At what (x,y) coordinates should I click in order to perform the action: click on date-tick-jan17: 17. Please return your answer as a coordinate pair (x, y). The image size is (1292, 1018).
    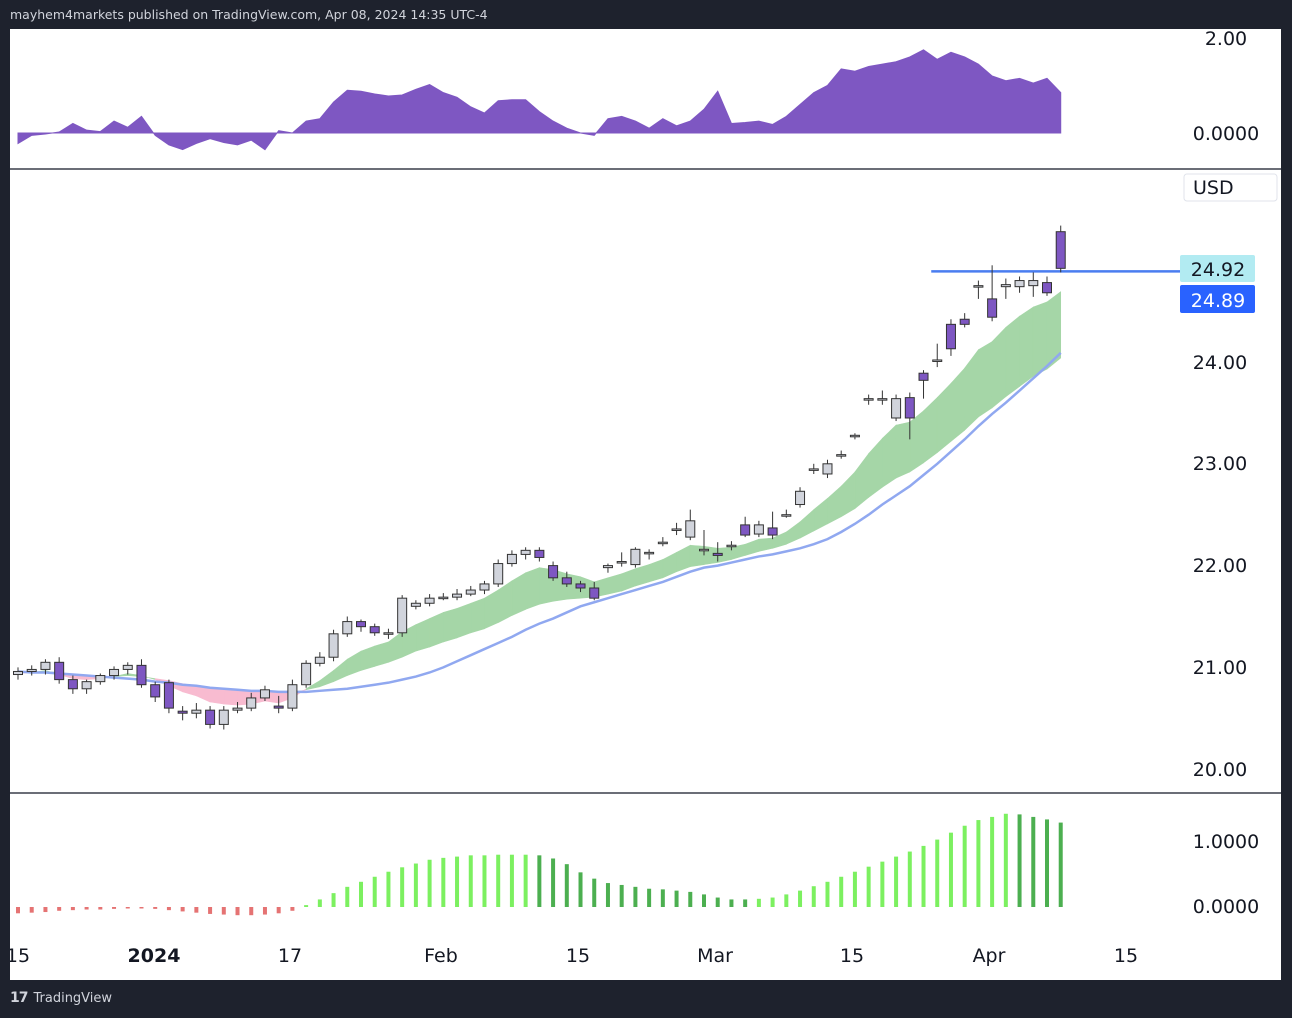
    Looking at the image, I should click on (290, 956).